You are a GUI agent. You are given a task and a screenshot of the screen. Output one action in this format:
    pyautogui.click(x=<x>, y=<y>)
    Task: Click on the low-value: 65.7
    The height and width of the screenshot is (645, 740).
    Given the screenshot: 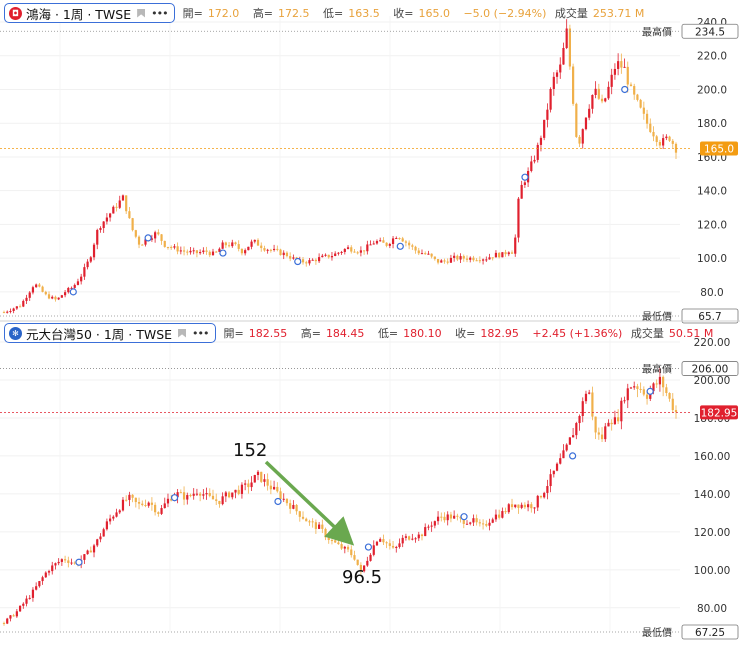 What is the action you would take?
    pyautogui.click(x=709, y=317)
    